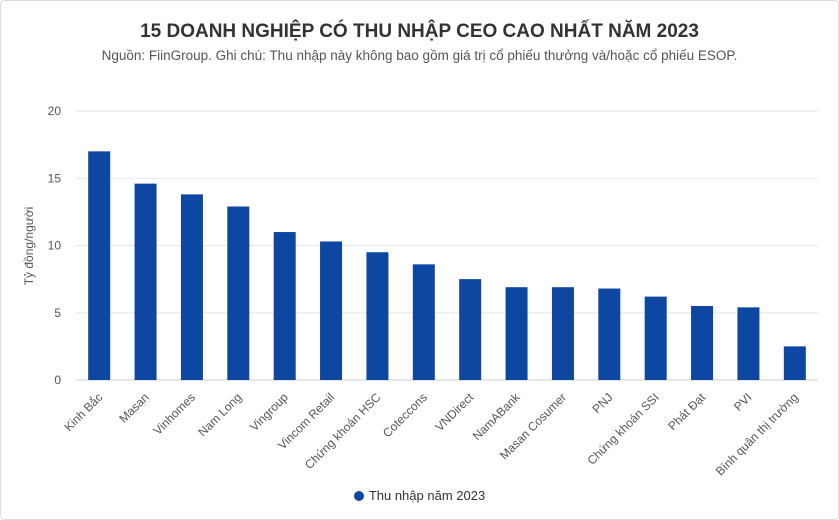 This screenshot has height=520, width=839. Describe the element at coordinates (405, 415) in the screenshot. I see `x-tick-label: Coteccons` at that location.